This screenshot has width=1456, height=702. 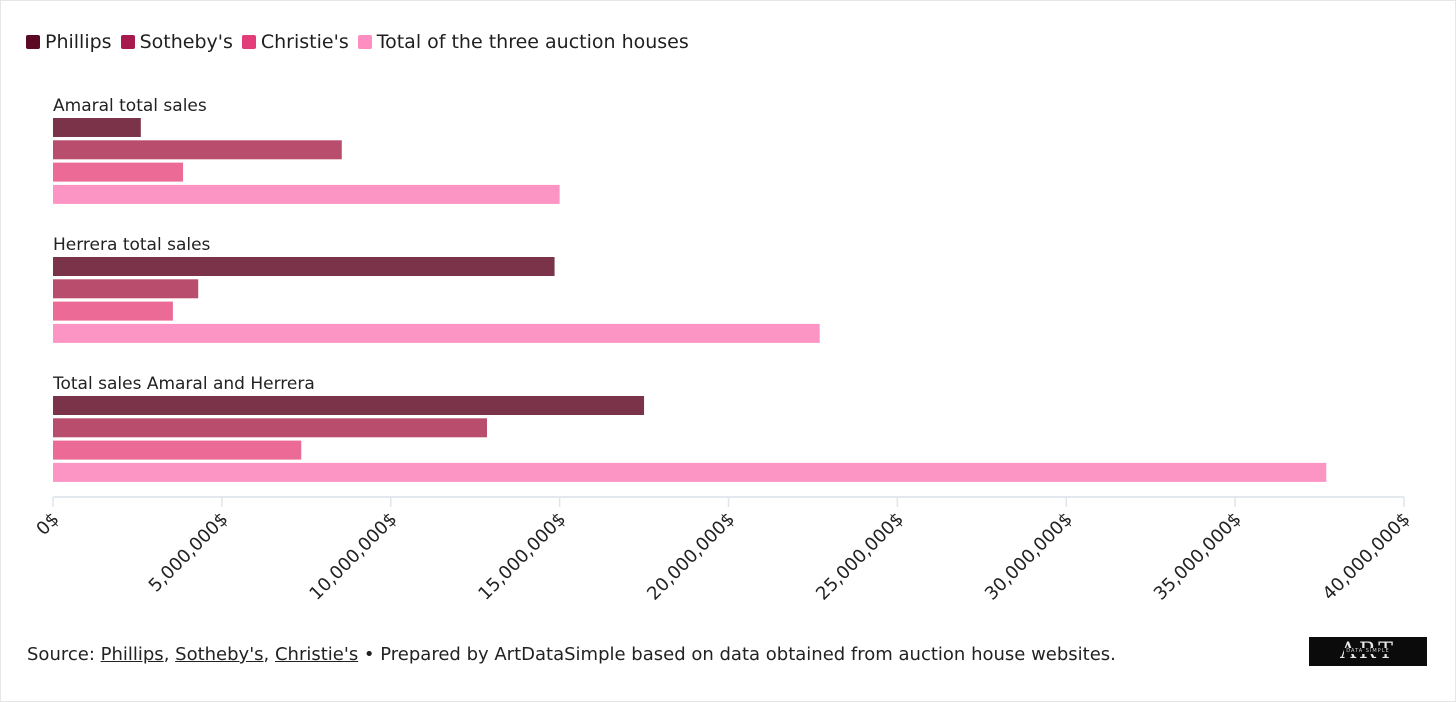 What do you see at coordinates (1367, 557) in the screenshot?
I see `x-tick-label: 40,000,000$` at bounding box center [1367, 557].